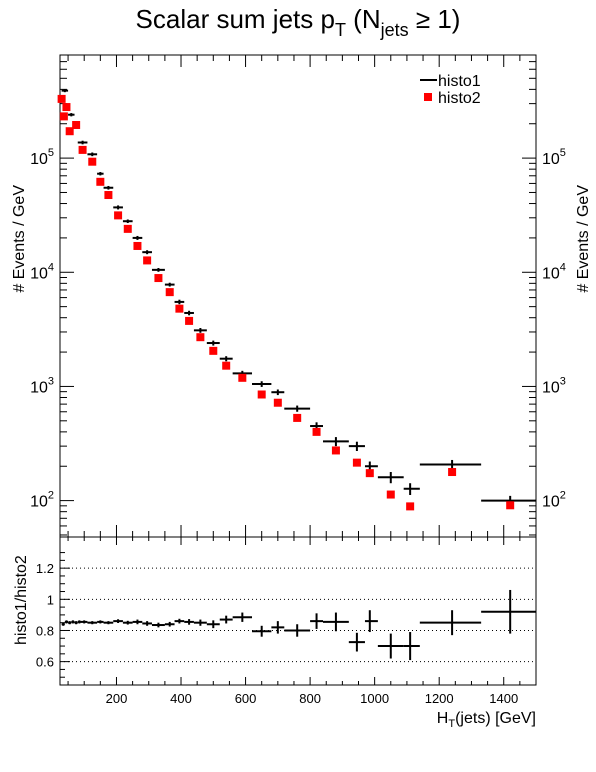  I want to click on ratio-y-tick-label: 0.8, so click(45, 630).